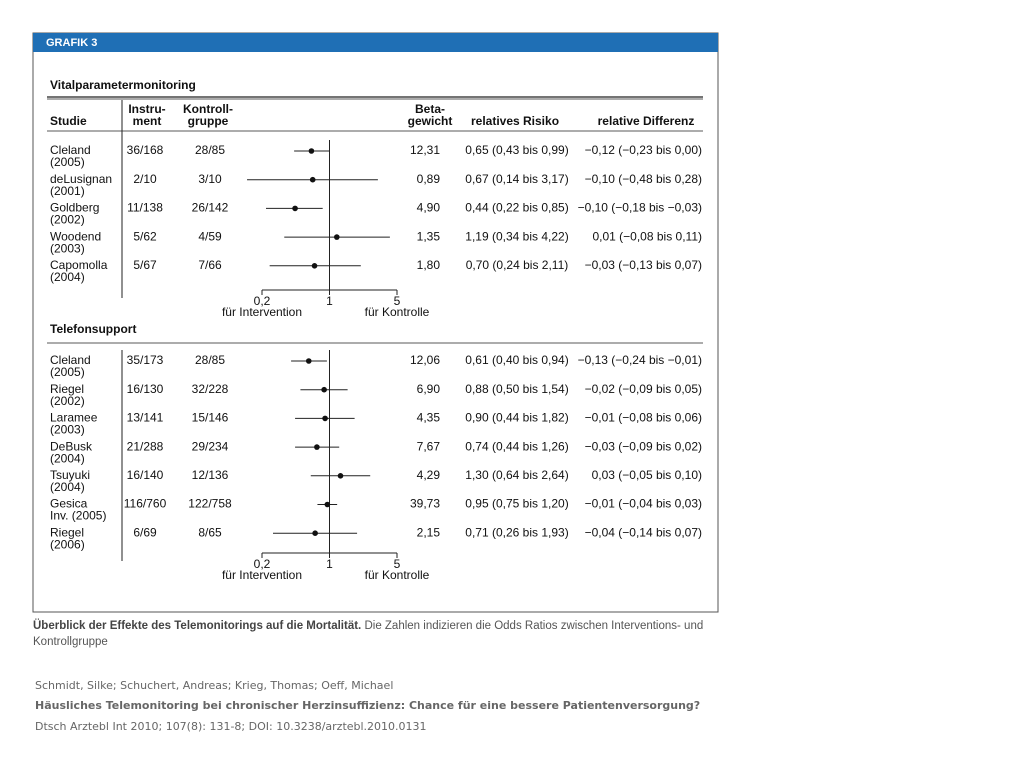 The height and width of the screenshot is (768, 1024). What do you see at coordinates (429, 179) in the screenshot?
I see `weight: 0,89` at bounding box center [429, 179].